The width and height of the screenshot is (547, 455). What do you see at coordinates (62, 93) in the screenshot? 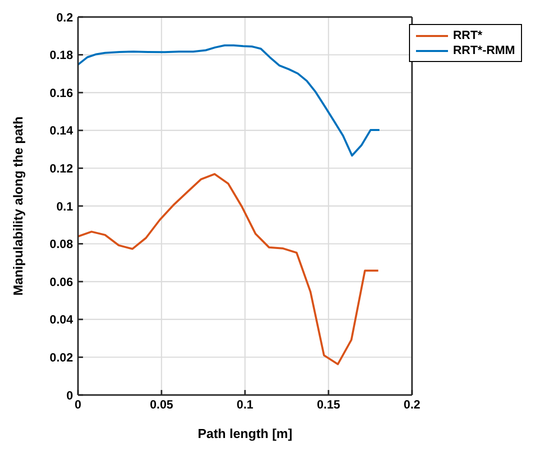
I see `y-tick-label: 0.16` at bounding box center [62, 93].